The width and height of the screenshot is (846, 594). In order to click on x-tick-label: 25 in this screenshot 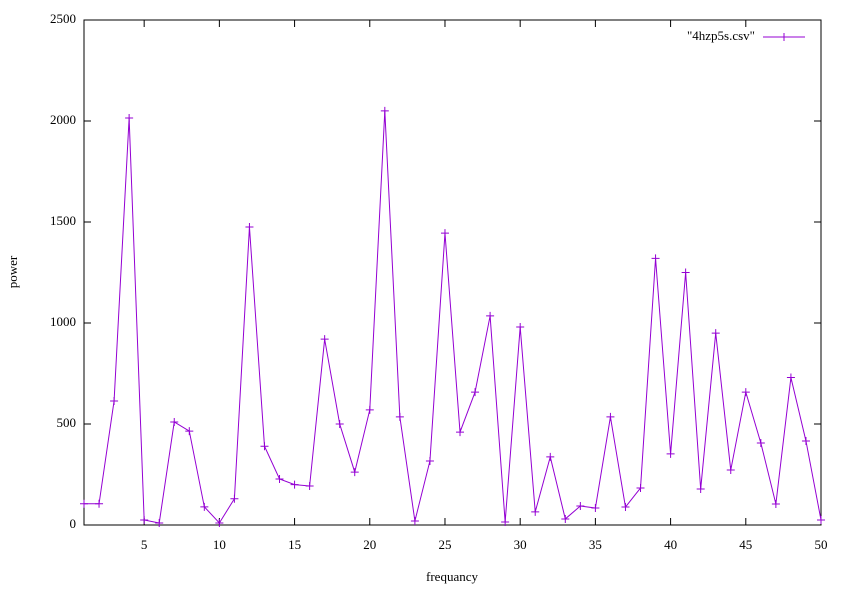, I will do `click(444, 544)`.